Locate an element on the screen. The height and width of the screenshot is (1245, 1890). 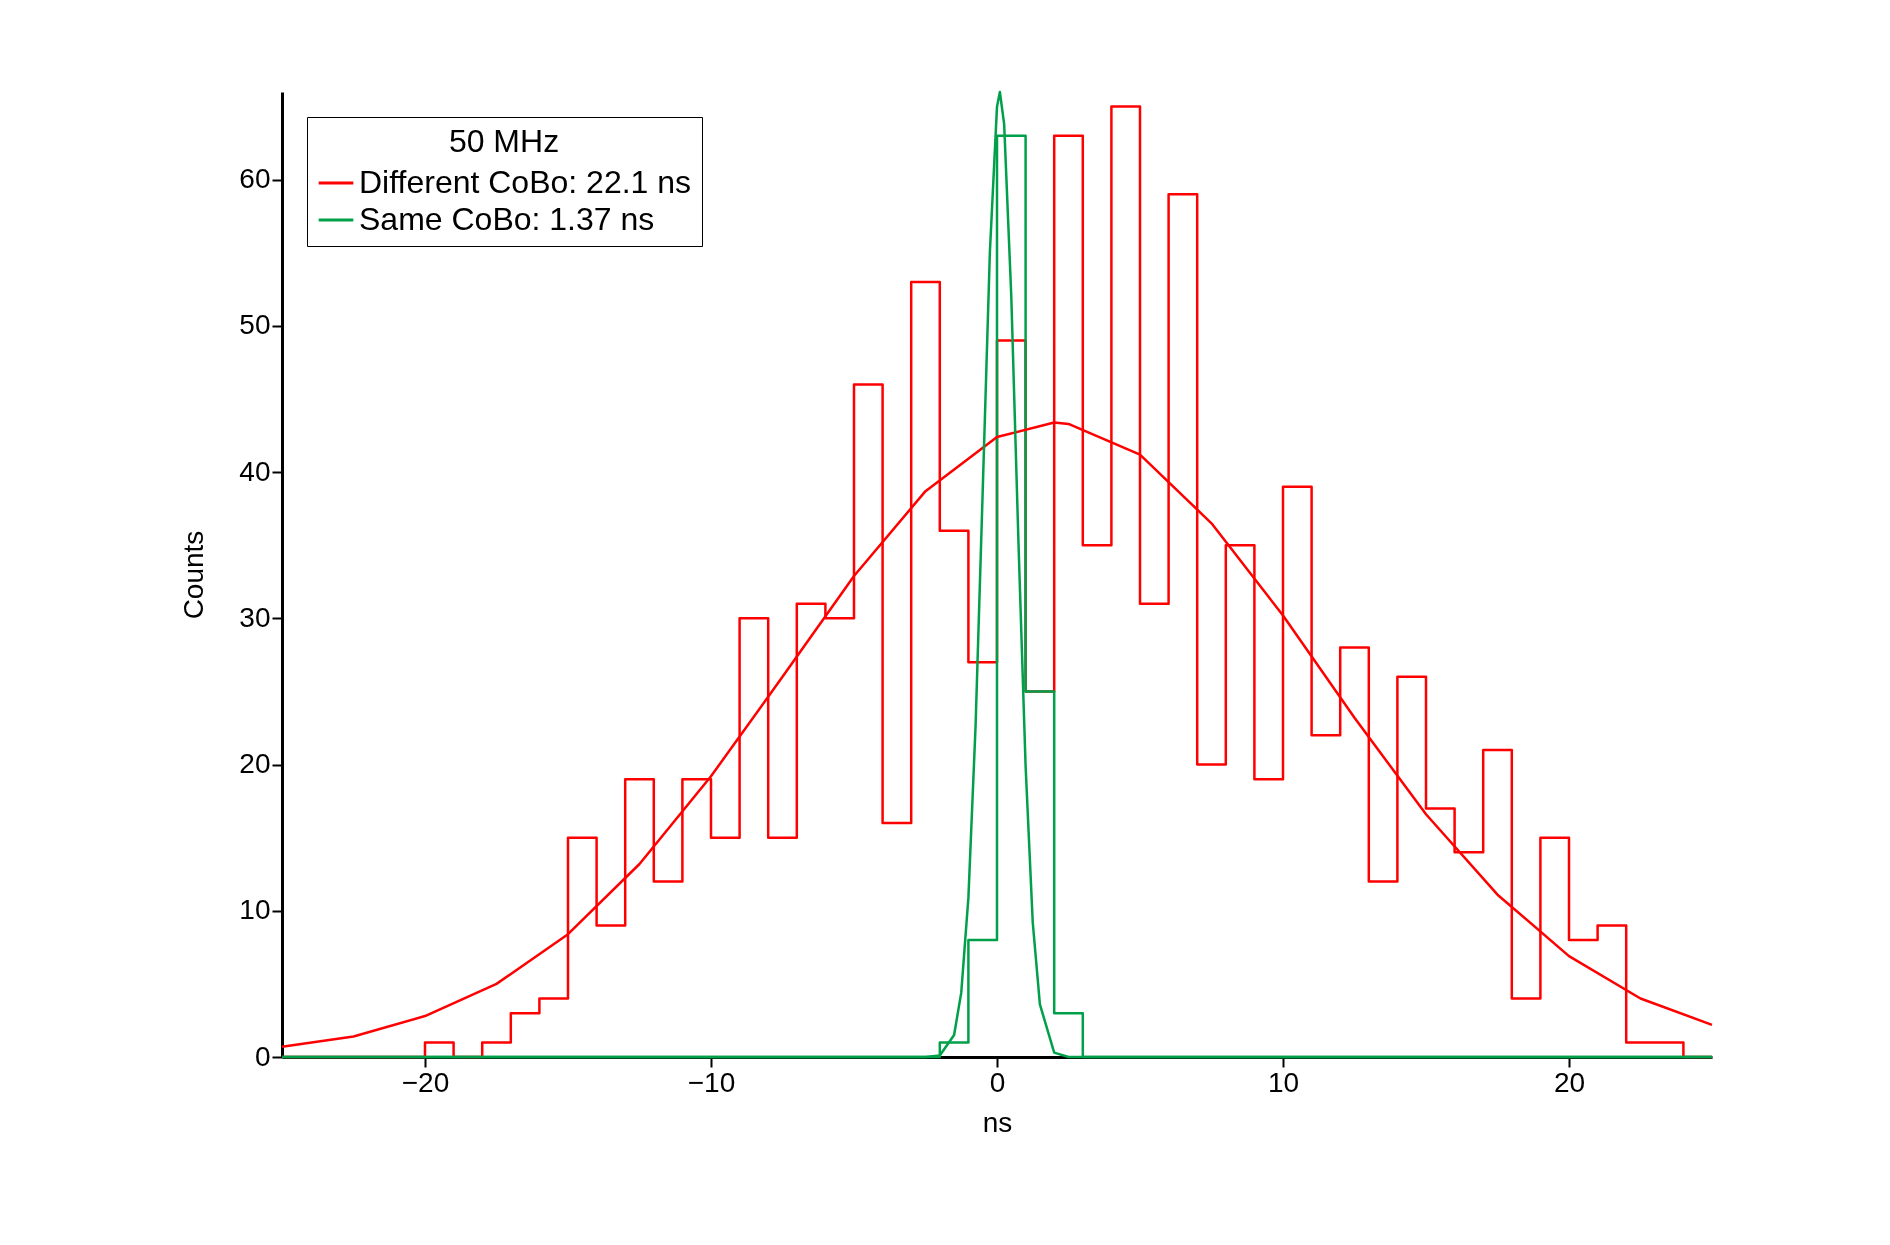
legend-label: Different CoBo: 22.1 ns is located at coordinates (525, 182).